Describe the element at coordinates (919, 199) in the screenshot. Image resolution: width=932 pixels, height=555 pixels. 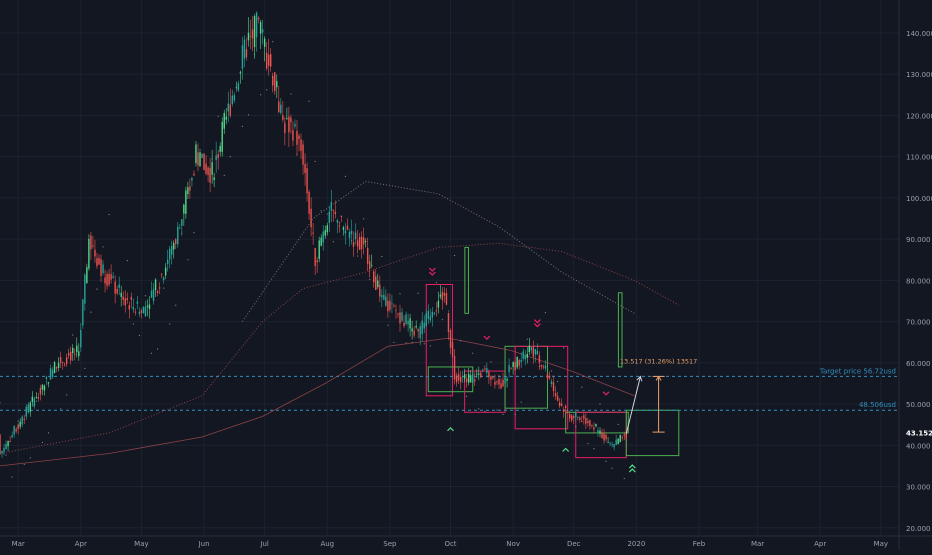
I see `y-tick-label: 100.000` at that location.